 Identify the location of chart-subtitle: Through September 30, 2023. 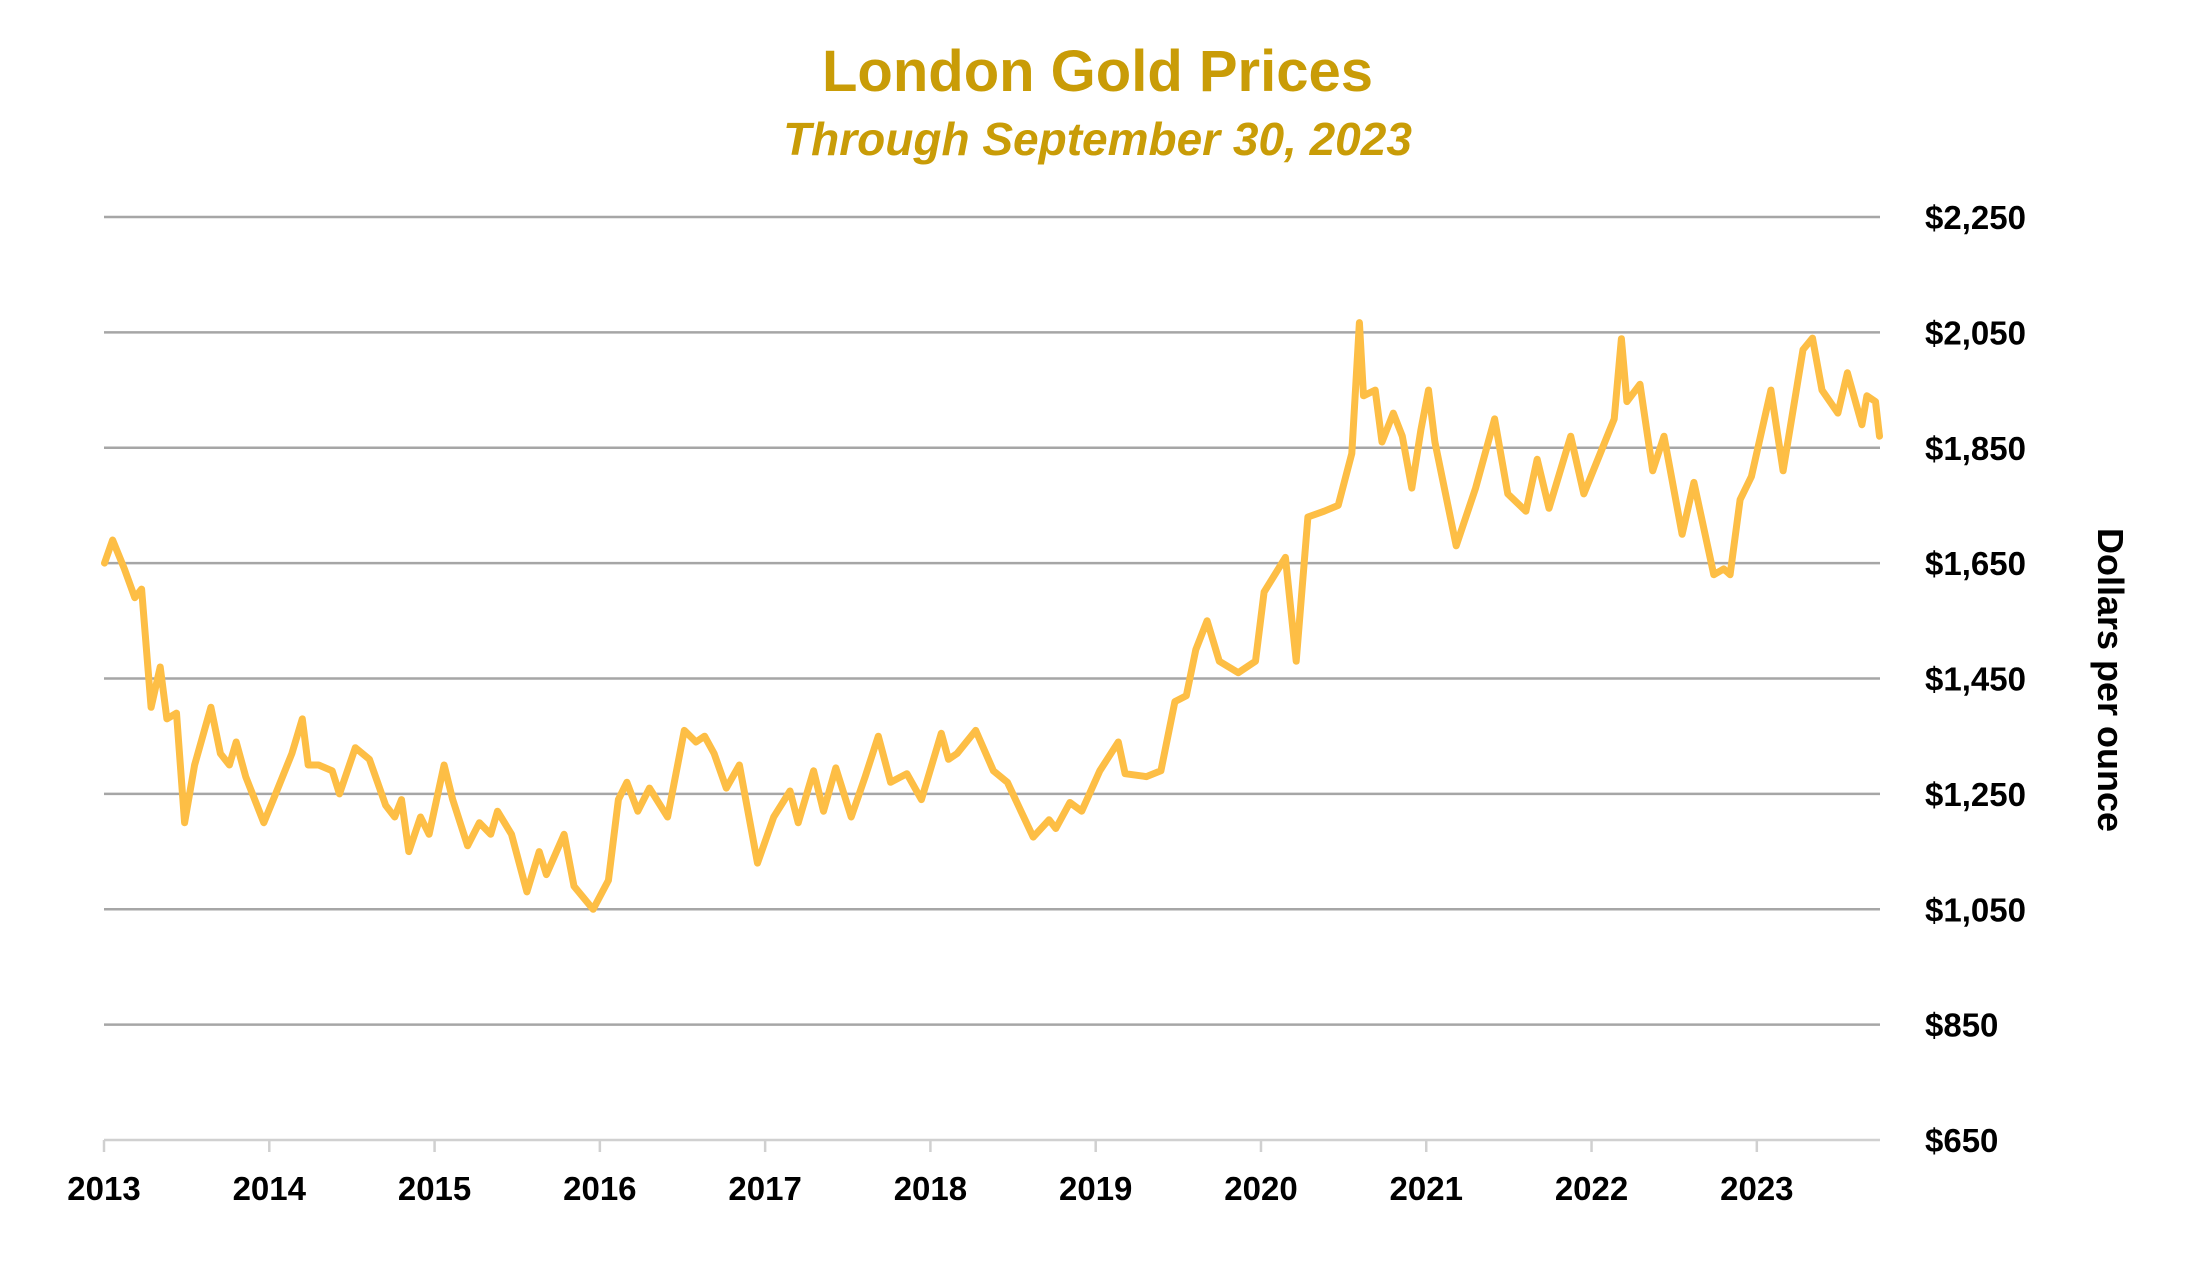
(1097, 139).